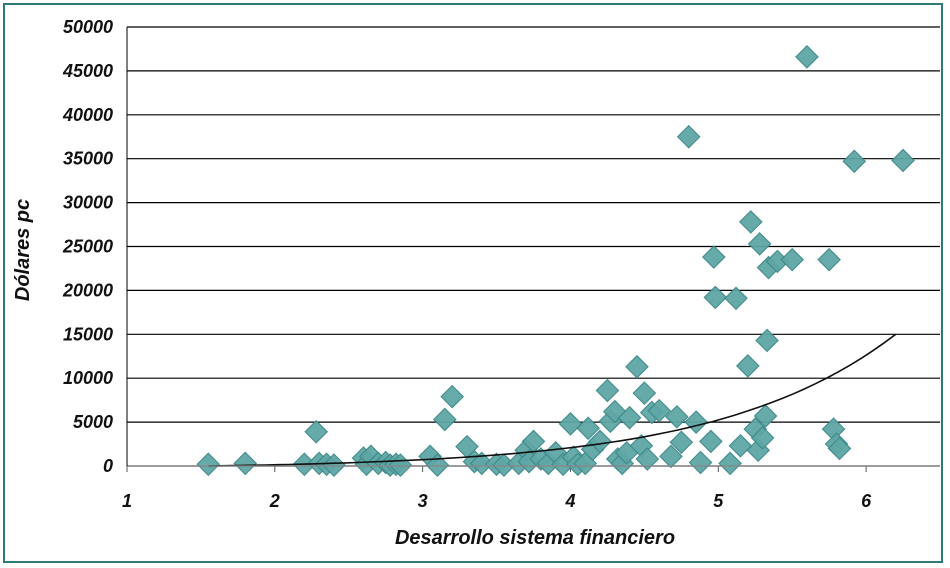  What do you see at coordinates (274, 501) in the screenshot?
I see `x-tick-label: 2` at bounding box center [274, 501].